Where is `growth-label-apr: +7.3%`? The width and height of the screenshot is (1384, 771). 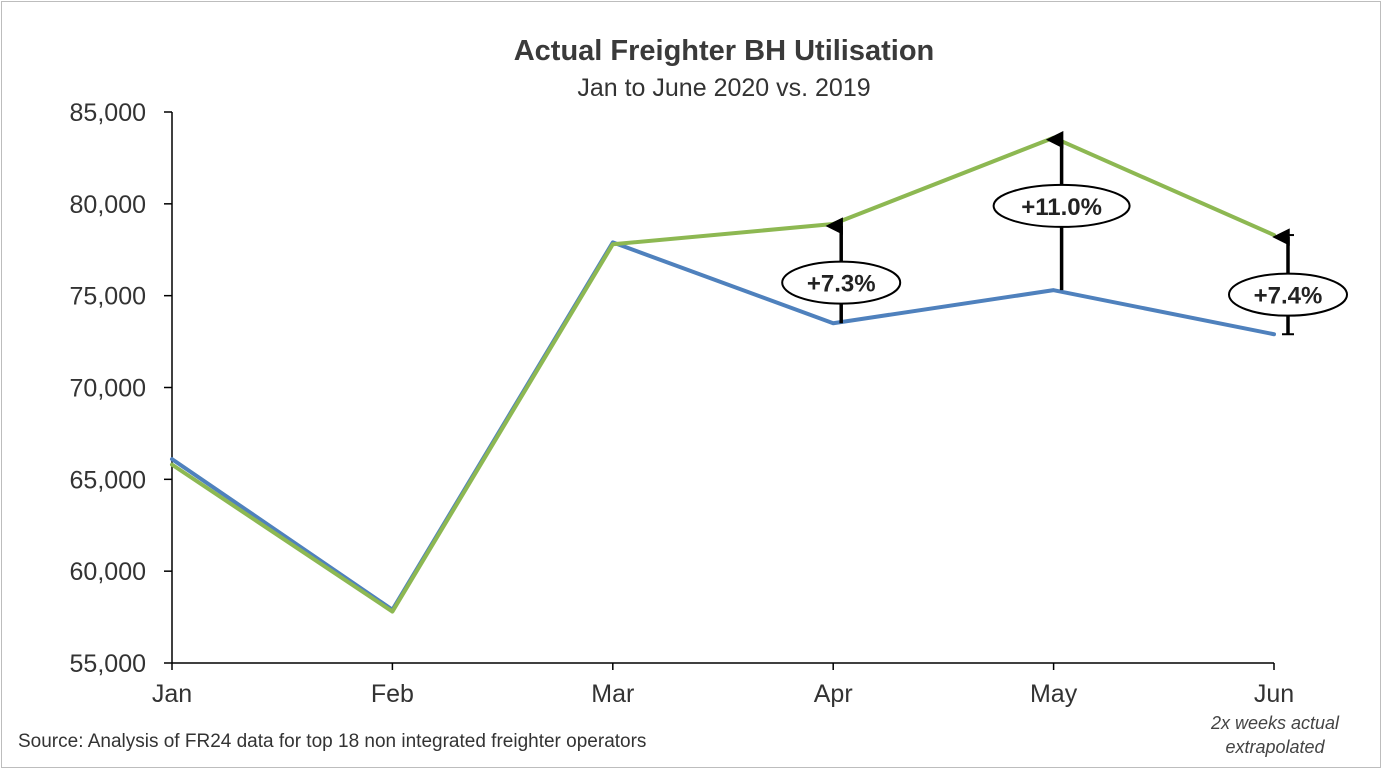 growth-label-apr: +7.3% is located at coordinates (841, 284).